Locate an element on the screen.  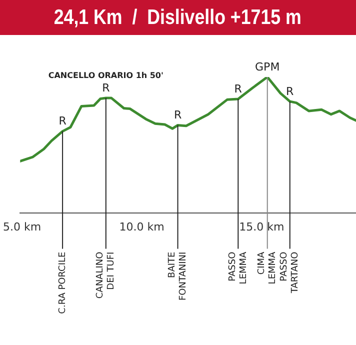
chart-title: 24,1 Km / Dislivello +1715 m is located at coordinates (178, 18).